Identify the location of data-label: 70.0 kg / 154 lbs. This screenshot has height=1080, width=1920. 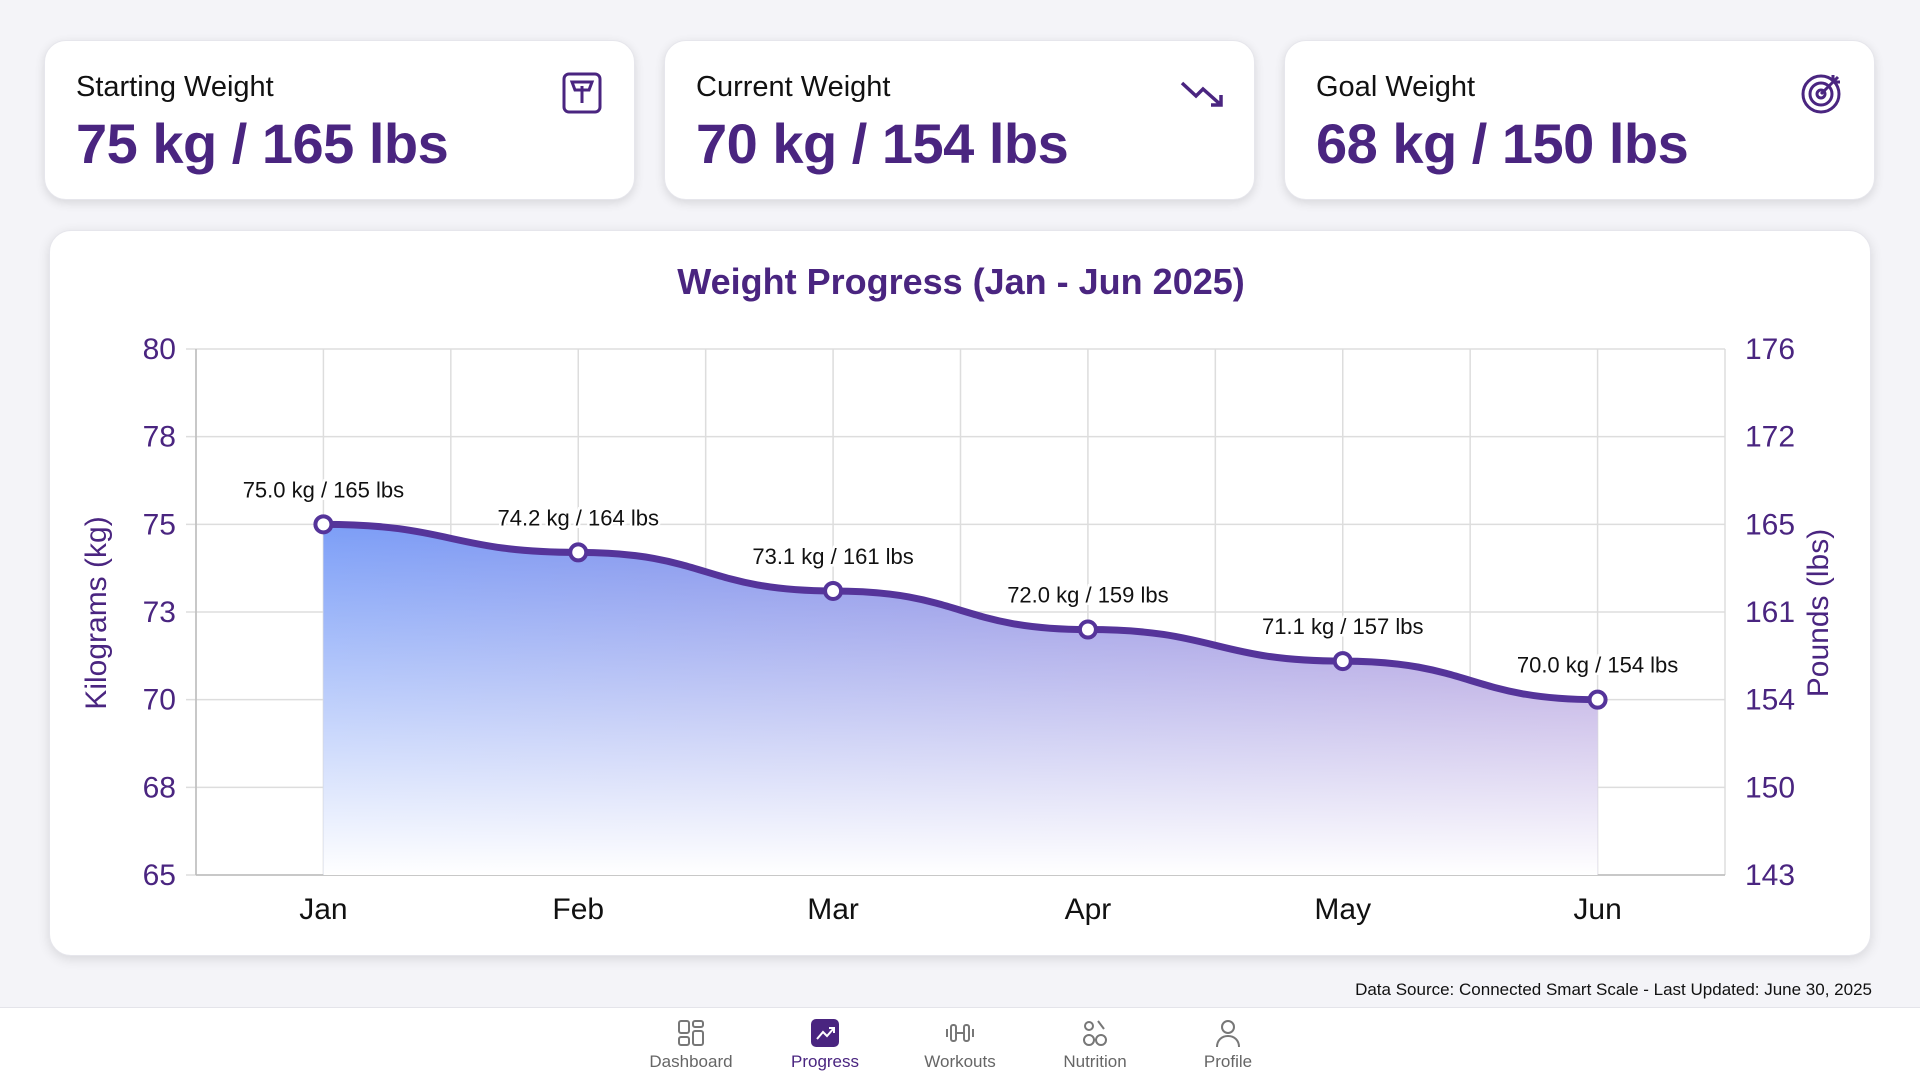
(1597, 665).